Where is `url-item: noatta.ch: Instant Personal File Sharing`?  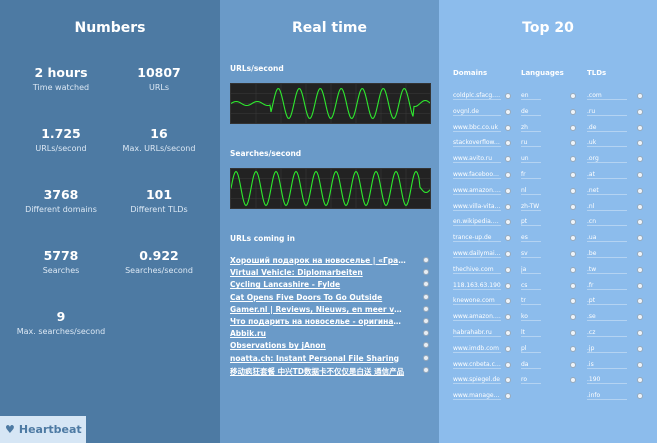
url-item: noatta.ch: Instant Personal File Sharing is located at coordinates (329, 360).